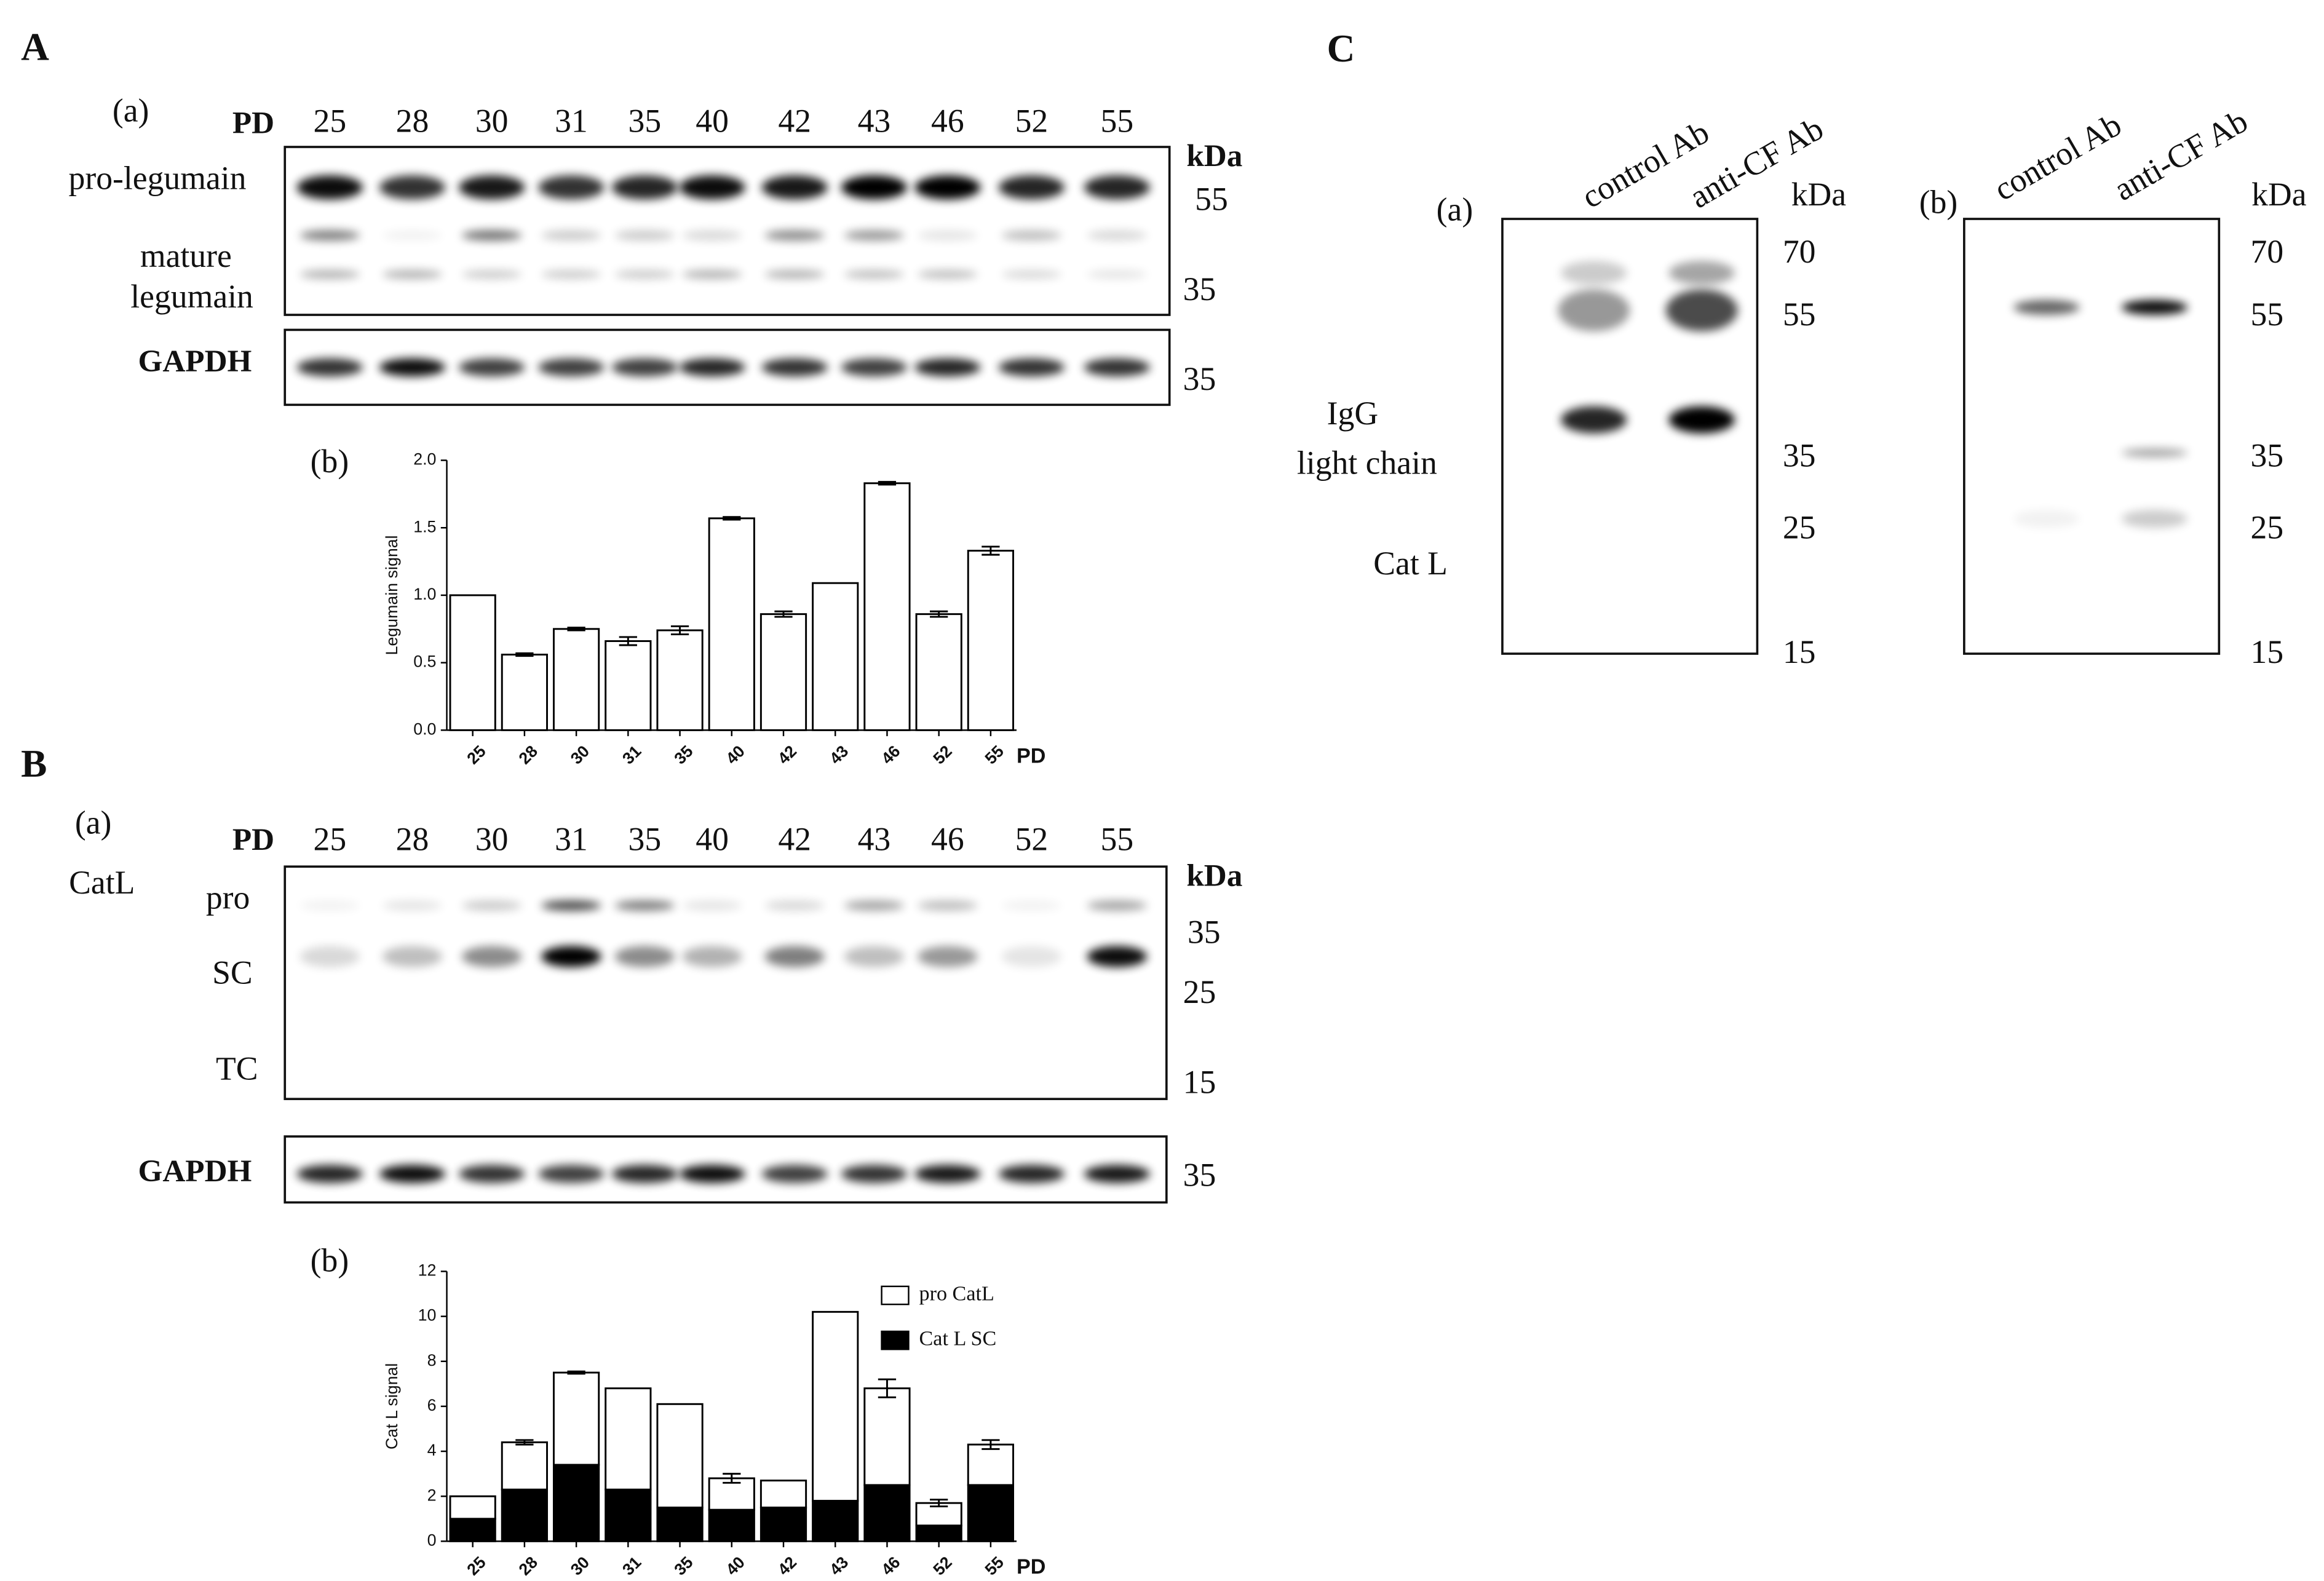  I want to click on y-axis-label: Legumain signal, so click(392, 595).